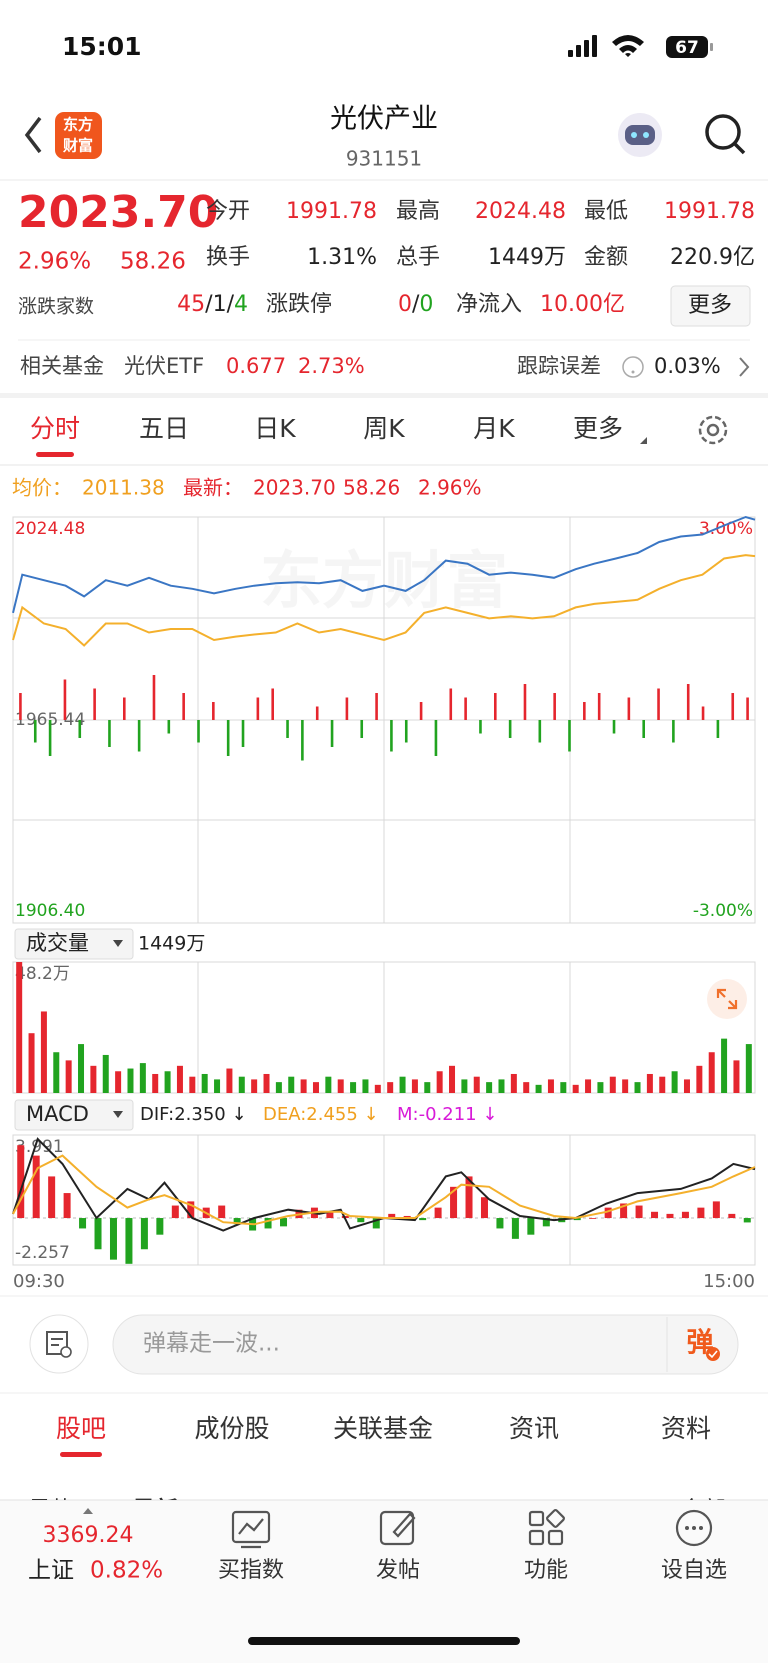  I want to click on dot, so click(687, 1528).